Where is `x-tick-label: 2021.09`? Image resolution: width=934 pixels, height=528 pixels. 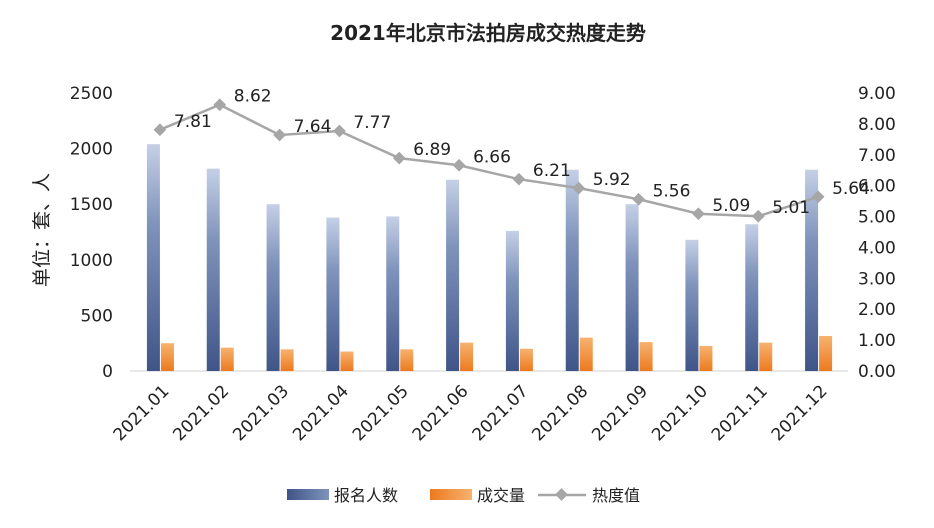 x-tick-label: 2021.09 is located at coordinates (620, 413).